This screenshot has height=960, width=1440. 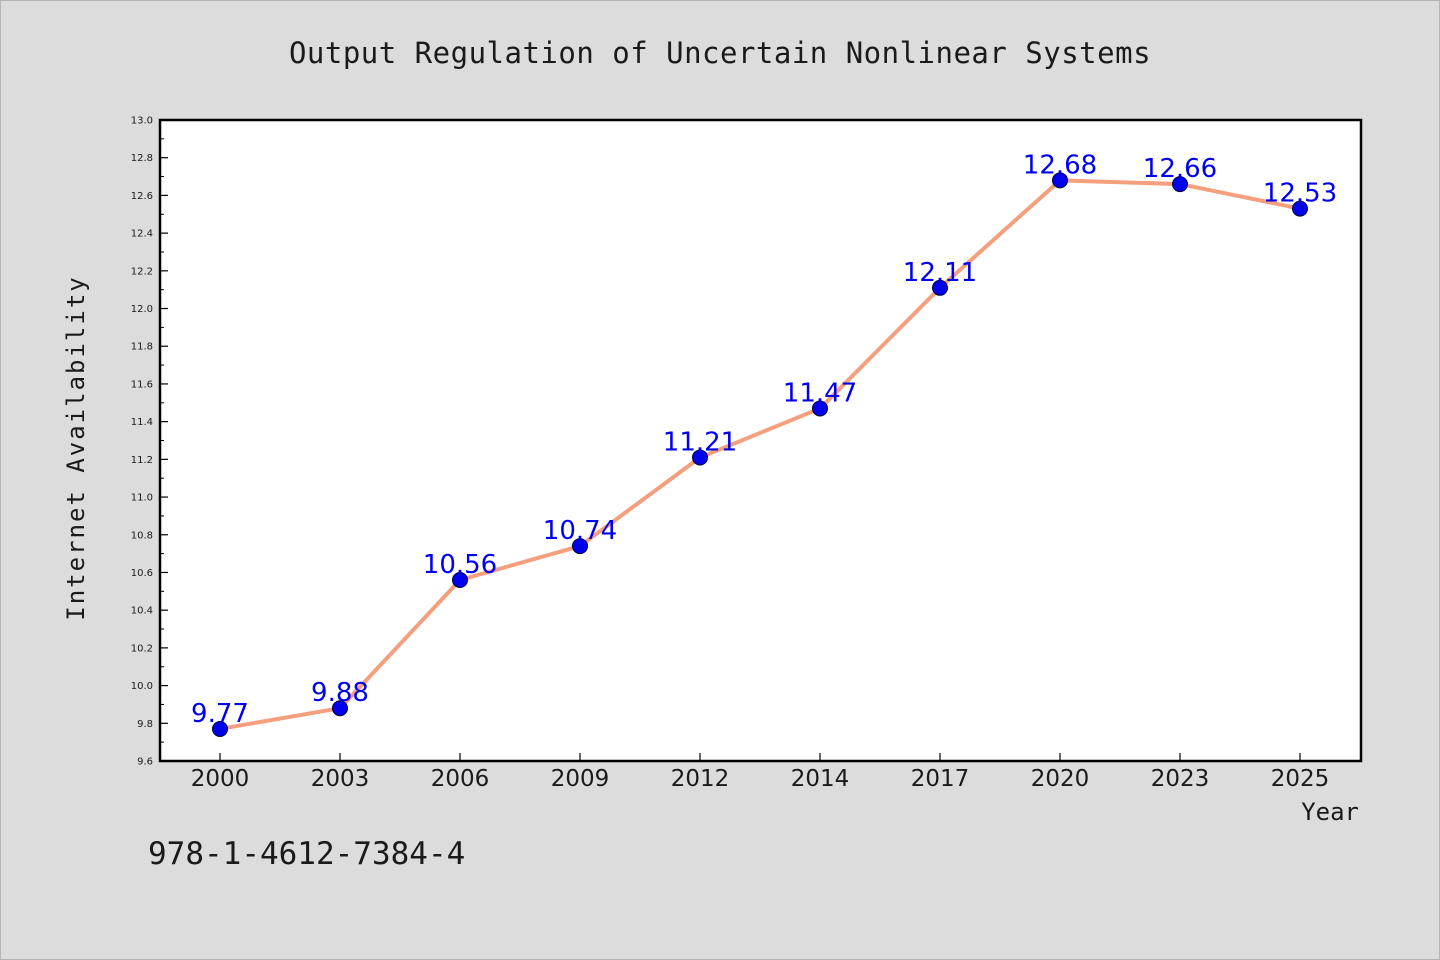 What do you see at coordinates (340, 779) in the screenshot?
I see `x-tick-label: 2003` at bounding box center [340, 779].